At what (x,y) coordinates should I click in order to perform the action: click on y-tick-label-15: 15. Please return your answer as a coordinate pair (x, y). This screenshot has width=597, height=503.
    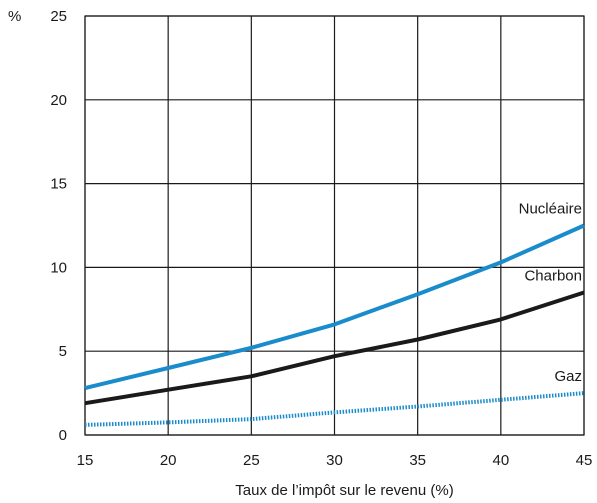
    Looking at the image, I should click on (58, 184).